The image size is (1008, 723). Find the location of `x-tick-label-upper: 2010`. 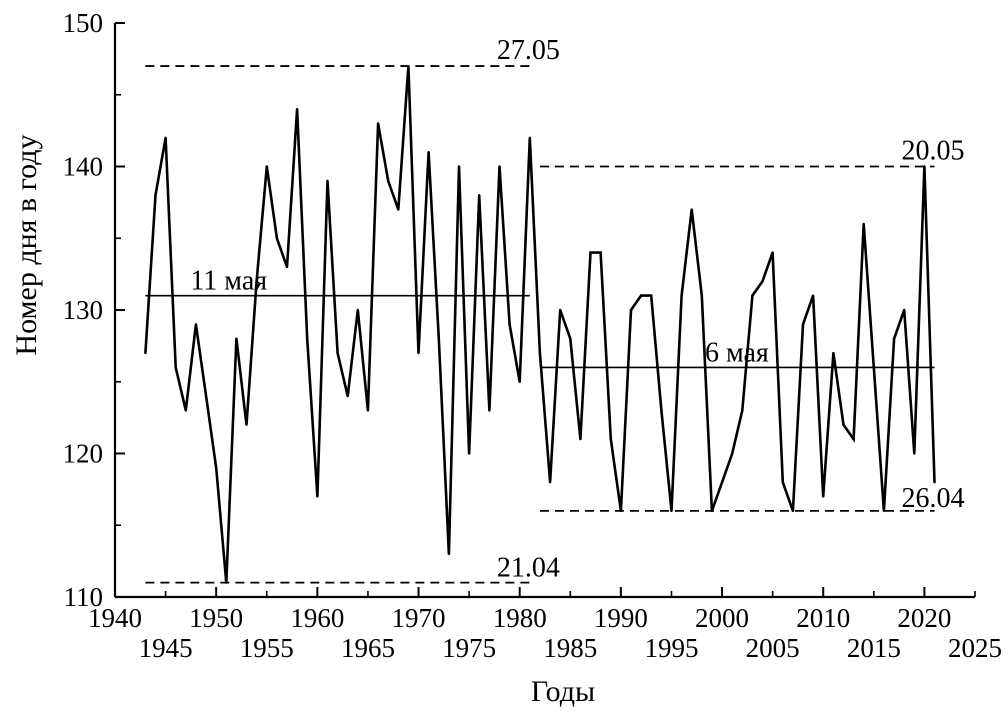

x-tick-label-upper: 2010 is located at coordinates (823, 618).